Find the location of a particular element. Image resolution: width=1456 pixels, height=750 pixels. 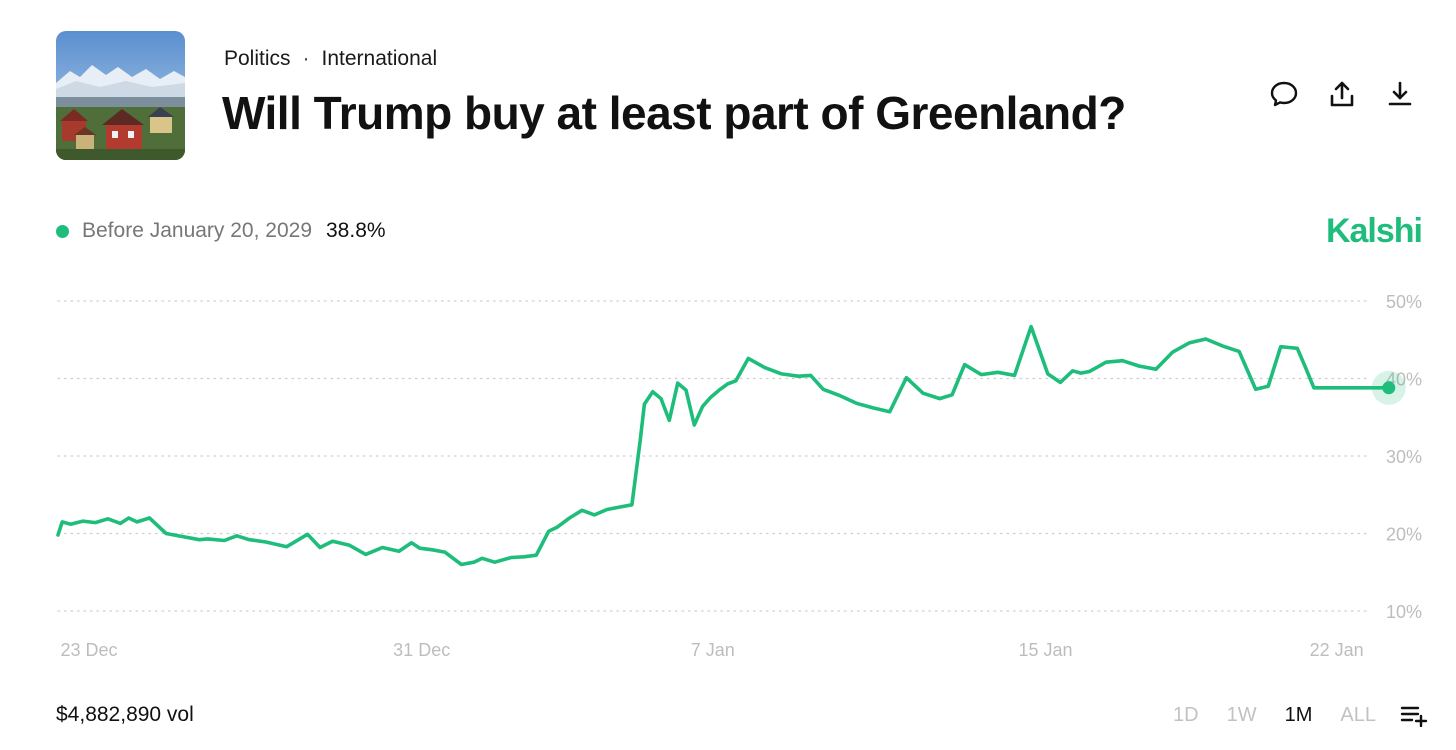

comment-button is located at coordinates (1284, 94).